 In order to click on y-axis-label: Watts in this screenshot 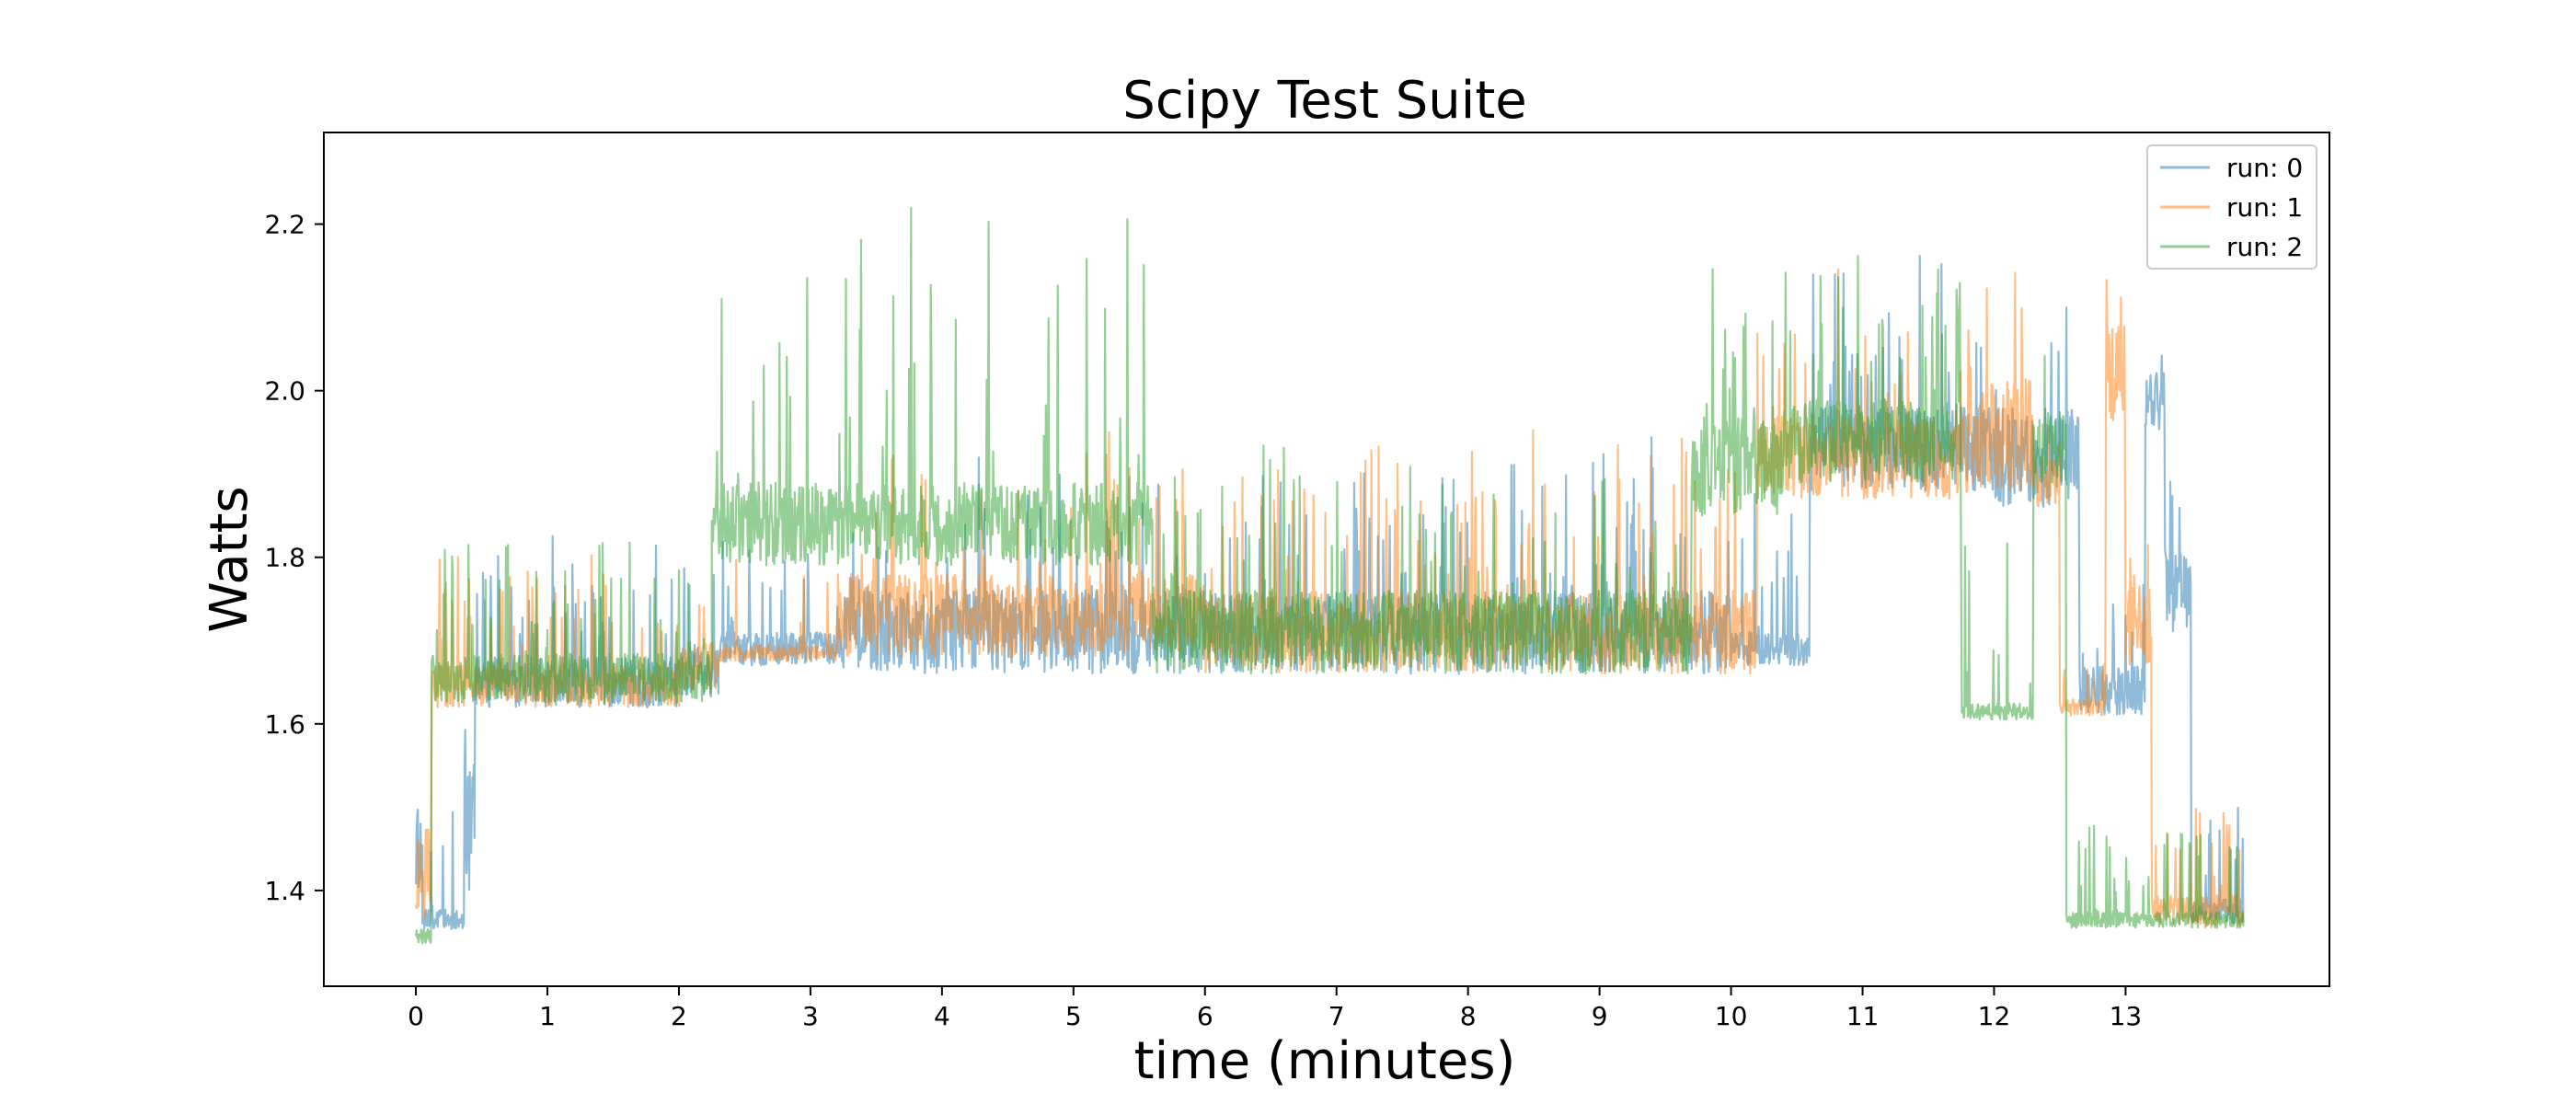, I will do `click(229, 559)`.